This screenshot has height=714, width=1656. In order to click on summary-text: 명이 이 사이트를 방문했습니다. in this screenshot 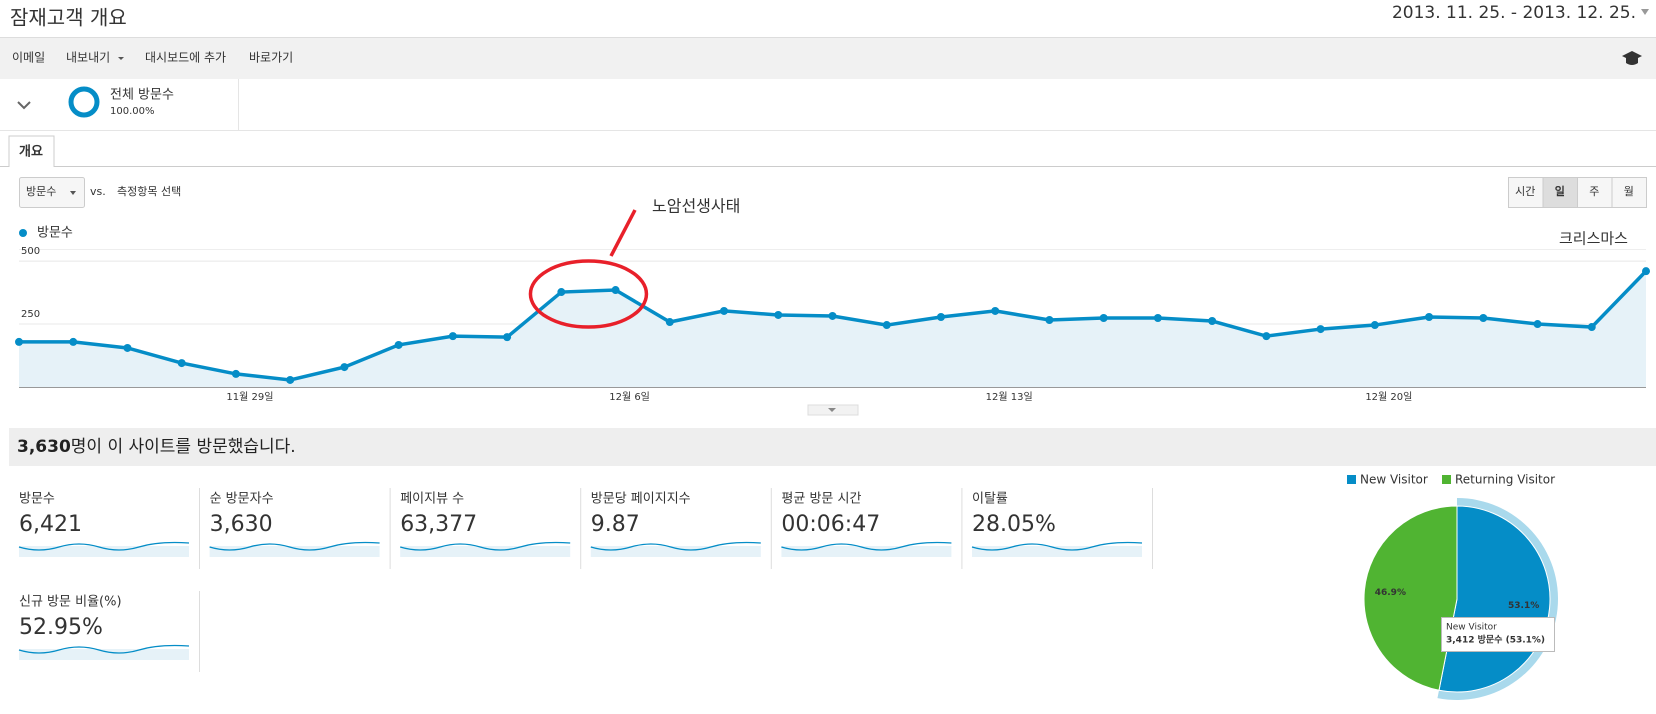, I will do `click(183, 447)`.